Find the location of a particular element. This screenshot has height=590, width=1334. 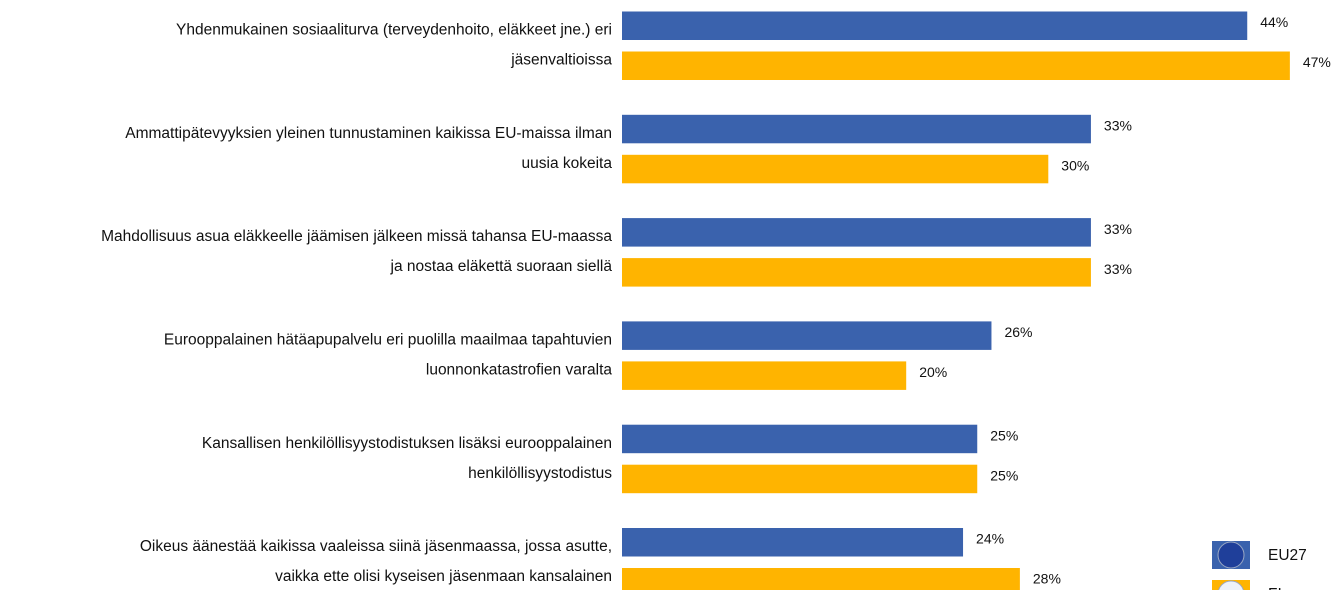

value-label: 24% is located at coordinates (990, 539).